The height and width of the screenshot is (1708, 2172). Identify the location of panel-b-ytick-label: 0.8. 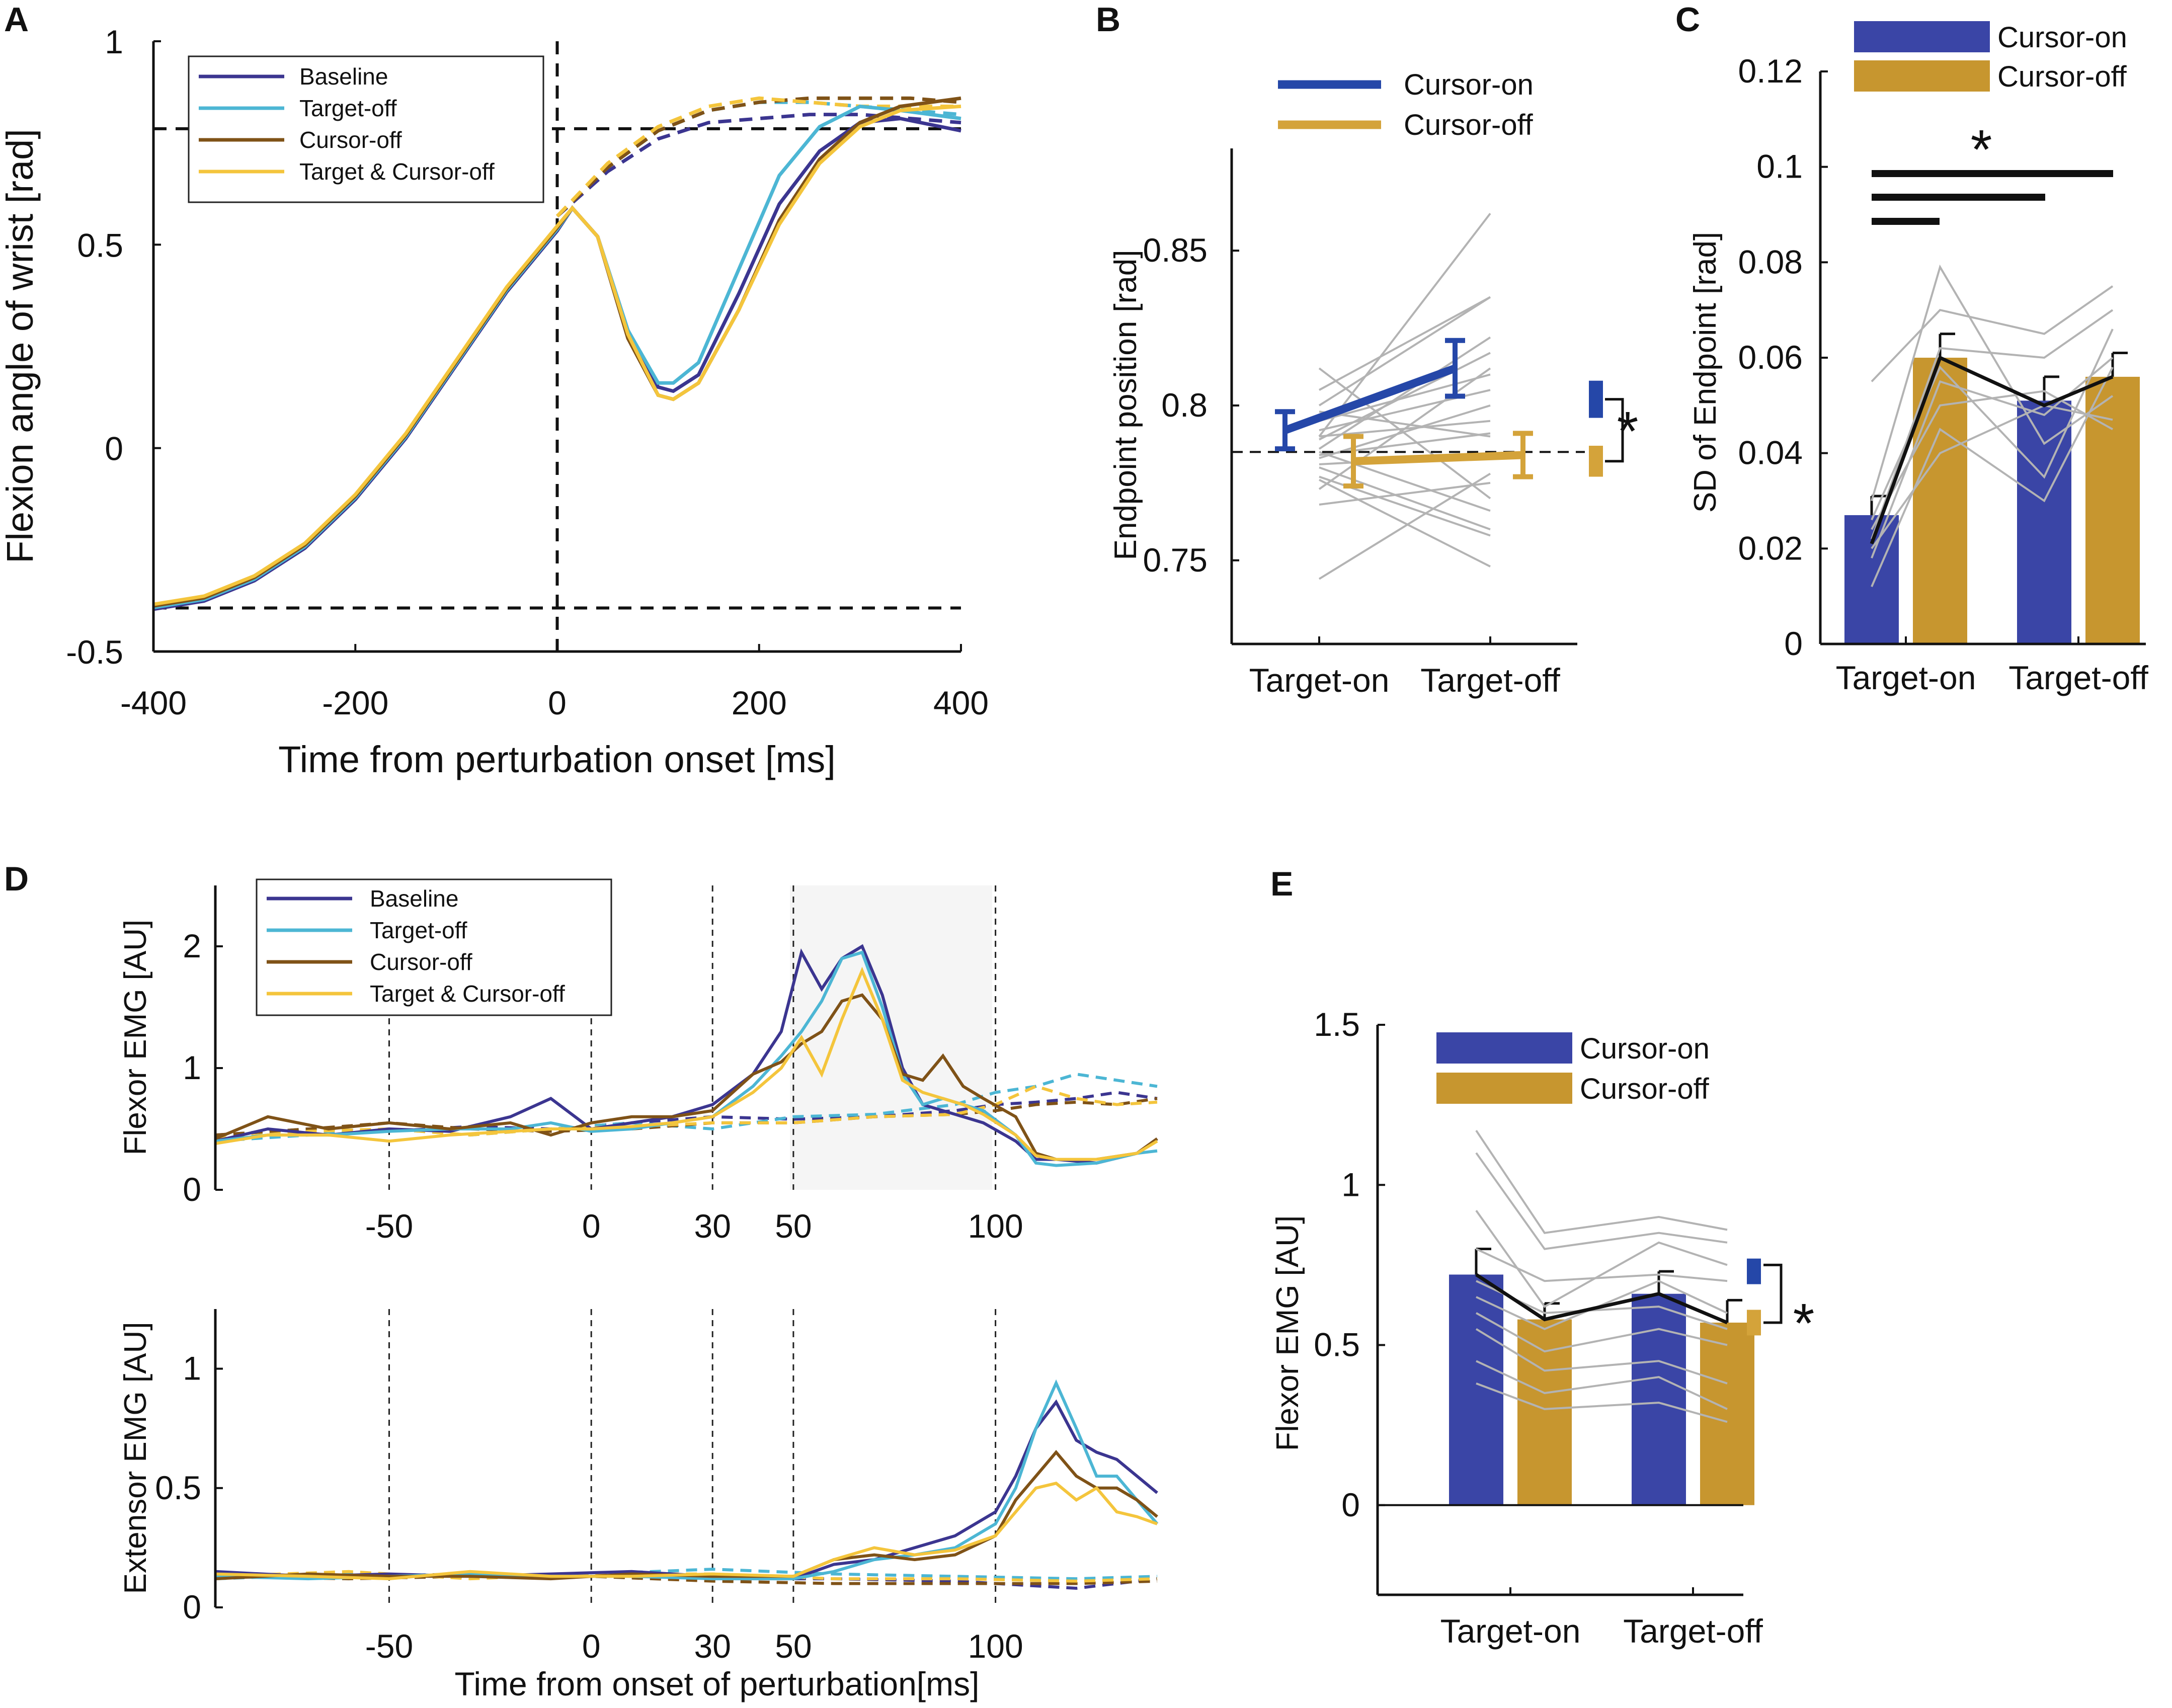
(1184, 405).